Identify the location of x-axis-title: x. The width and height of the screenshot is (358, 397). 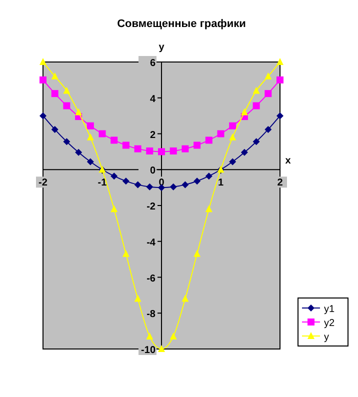
(288, 161).